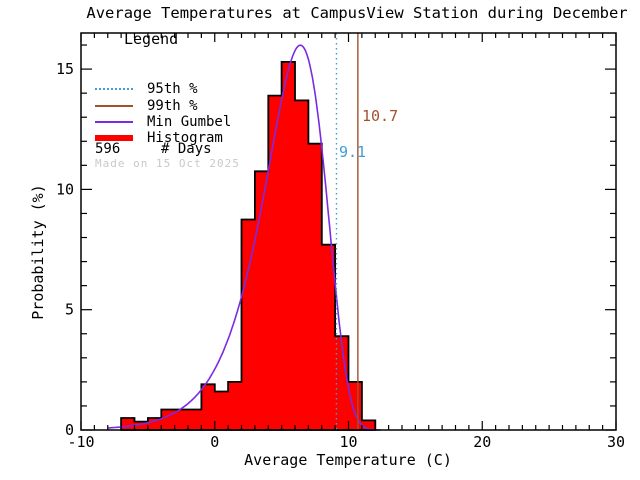  What do you see at coordinates (172, 88) in the screenshot?
I see `legend-item-label: 95th %` at bounding box center [172, 88].